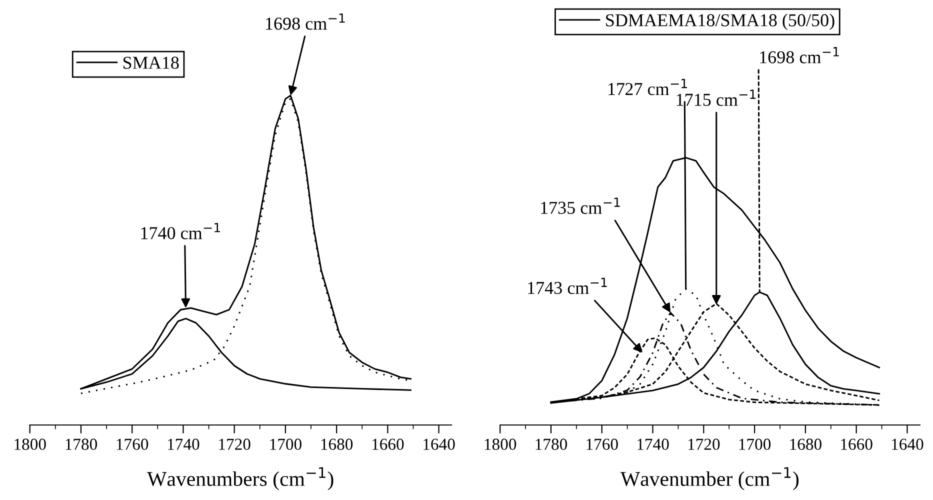  What do you see at coordinates (180, 231) in the screenshot?
I see `annotation: 1740 cm$^{−1}$` at bounding box center [180, 231].